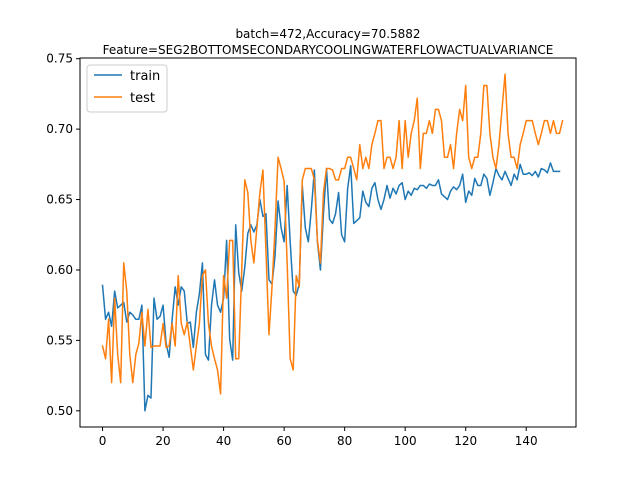 The width and height of the screenshot is (640, 480). Describe the element at coordinates (63, 235) in the screenshot. I see `y-axis: 0.50 0.55 0.60 0.65 0.70 0.75` at that location.